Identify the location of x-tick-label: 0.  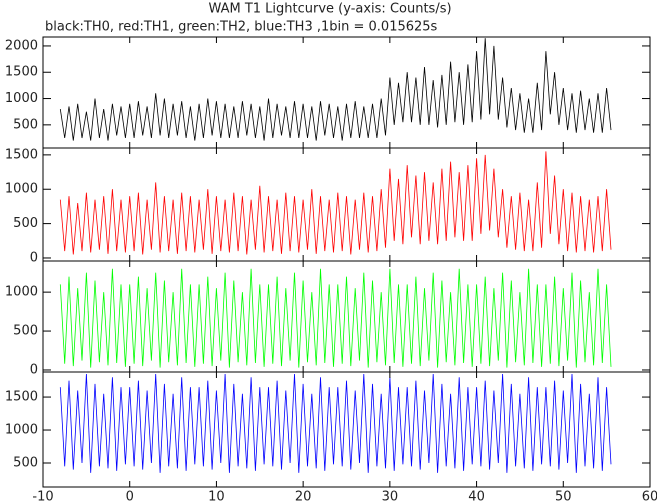
(130, 497).